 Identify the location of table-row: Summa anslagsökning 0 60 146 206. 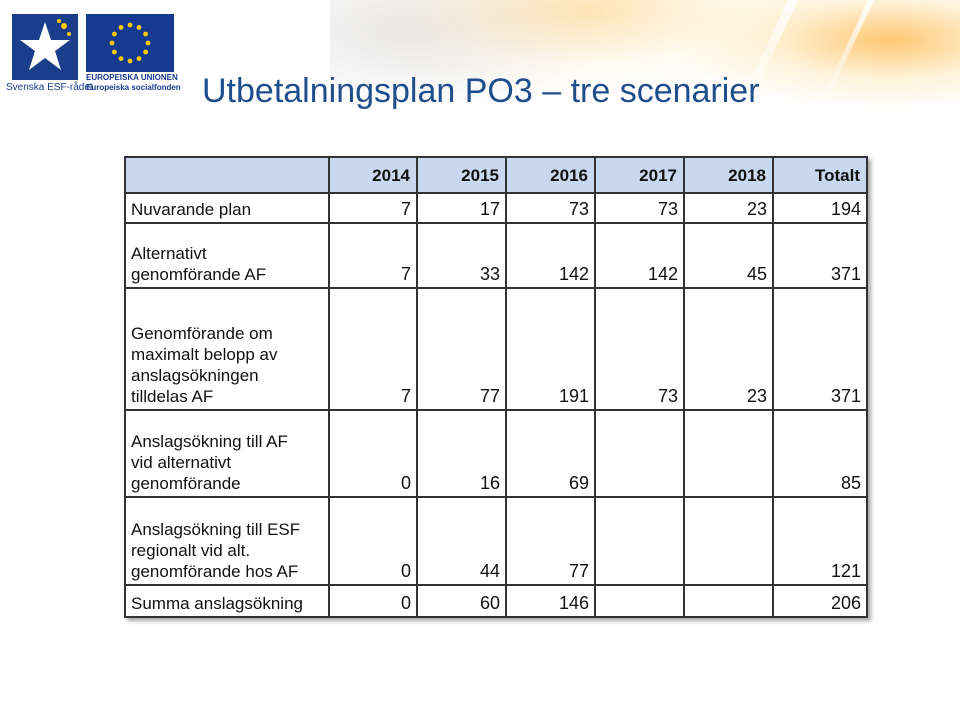
(496, 601).